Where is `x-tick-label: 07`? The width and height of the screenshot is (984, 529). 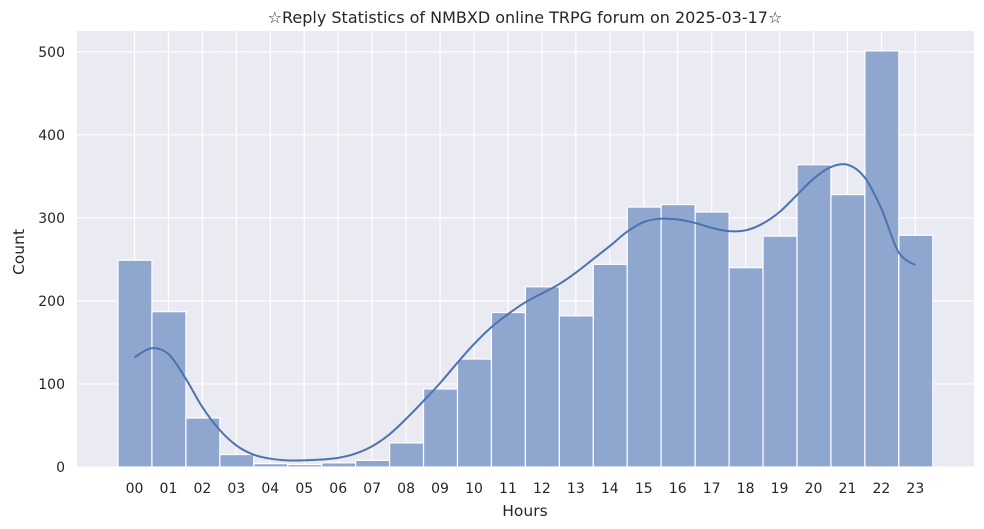
x-tick-label: 07 is located at coordinates (372, 489).